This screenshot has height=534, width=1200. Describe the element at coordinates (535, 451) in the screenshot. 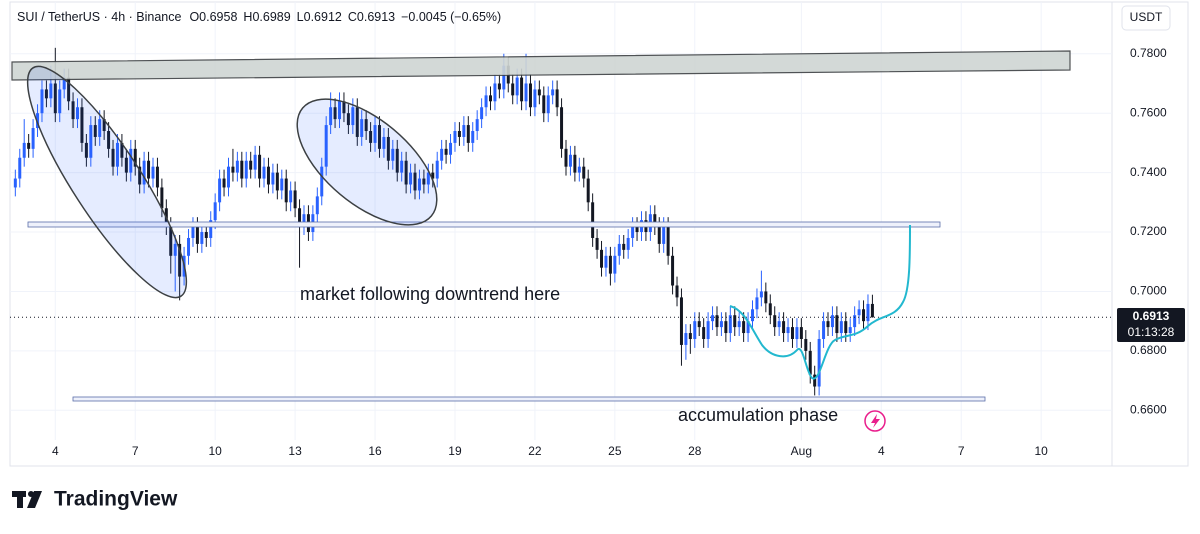

I see `x-tick-label: 22` at that location.